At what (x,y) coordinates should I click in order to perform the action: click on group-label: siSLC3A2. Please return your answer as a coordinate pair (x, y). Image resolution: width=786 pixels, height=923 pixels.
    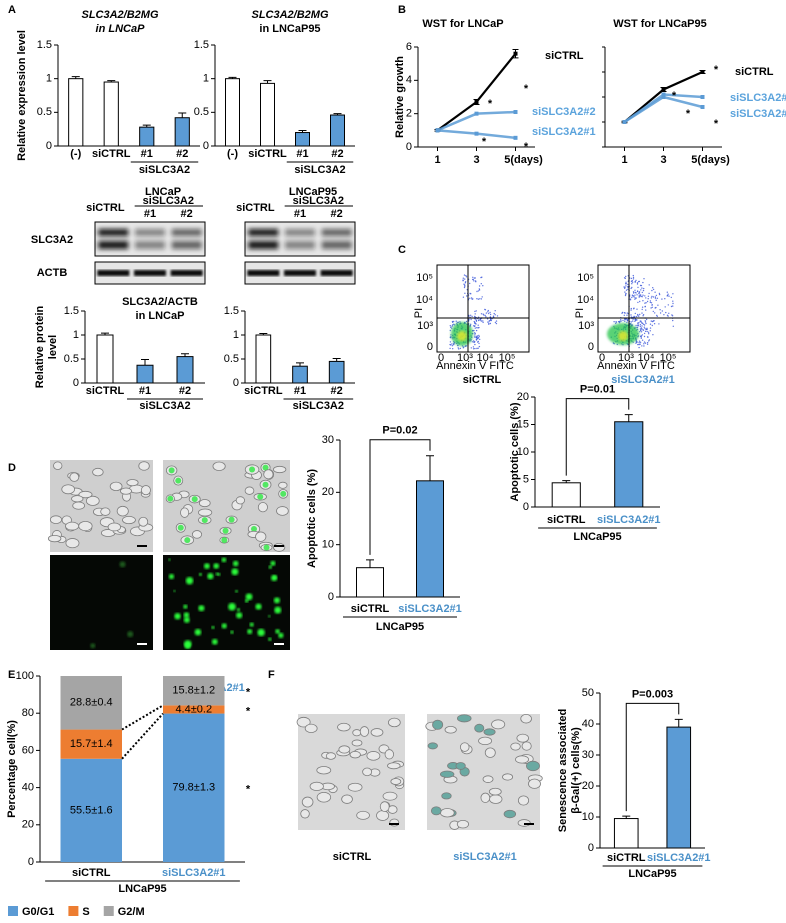
    Looking at the image, I should click on (318, 406).